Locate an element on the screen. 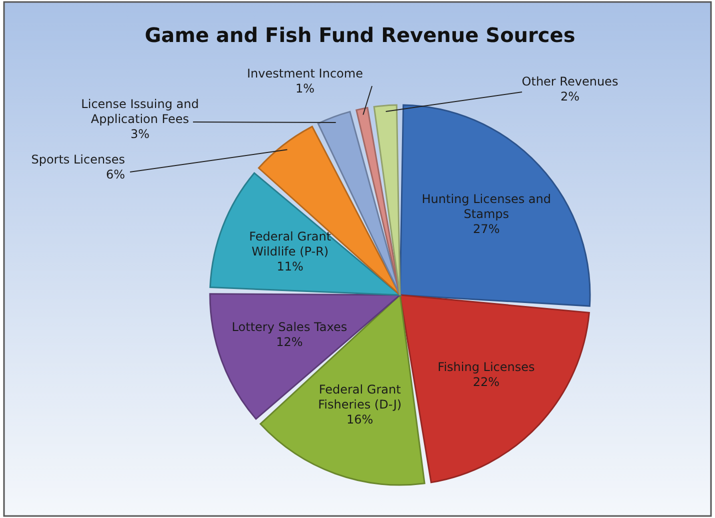  data-label: 22% is located at coordinates (486, 382).